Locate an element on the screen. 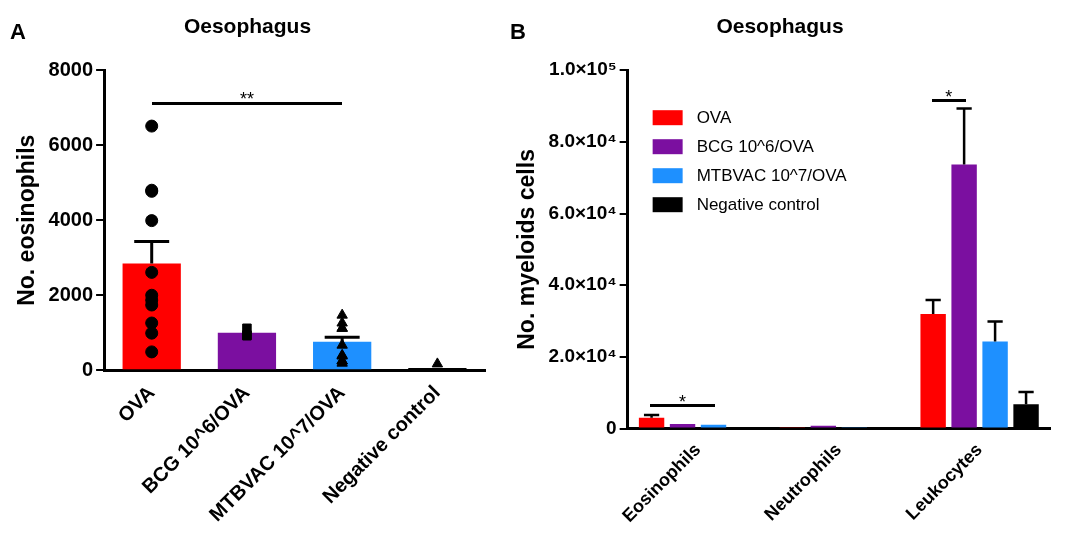 This screenshot has height=535, width=1065. y-axis-title: No. myeloids cells is located at coordinates (526, 249).